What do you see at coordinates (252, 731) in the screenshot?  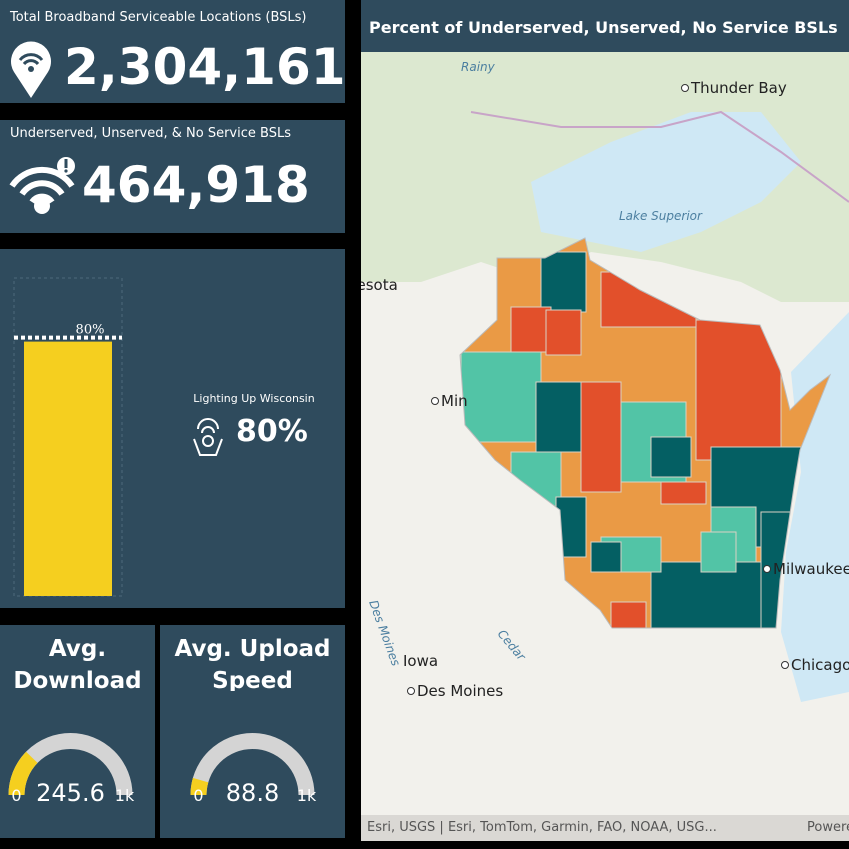 I see `gauge-panel: Avg. Upload Speed 0 1k 88.8` at bounding box center [252, 731].